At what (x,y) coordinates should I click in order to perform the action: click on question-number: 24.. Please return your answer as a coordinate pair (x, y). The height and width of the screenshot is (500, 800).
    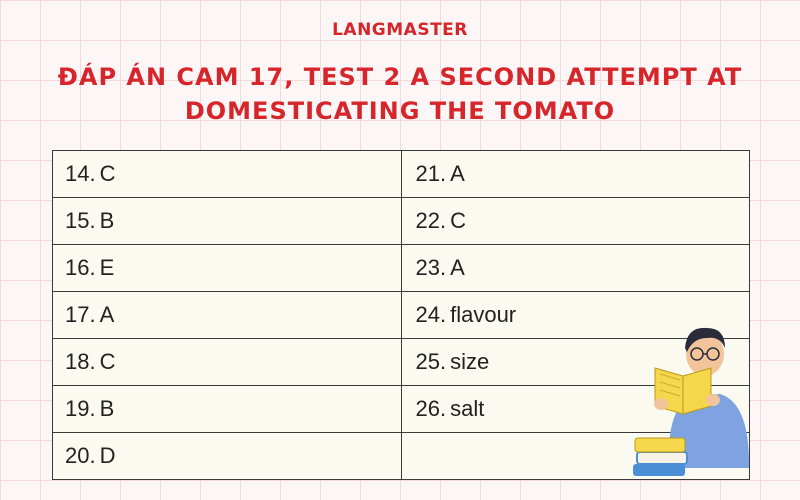
    Looking at the image, I should click on (431, 314).